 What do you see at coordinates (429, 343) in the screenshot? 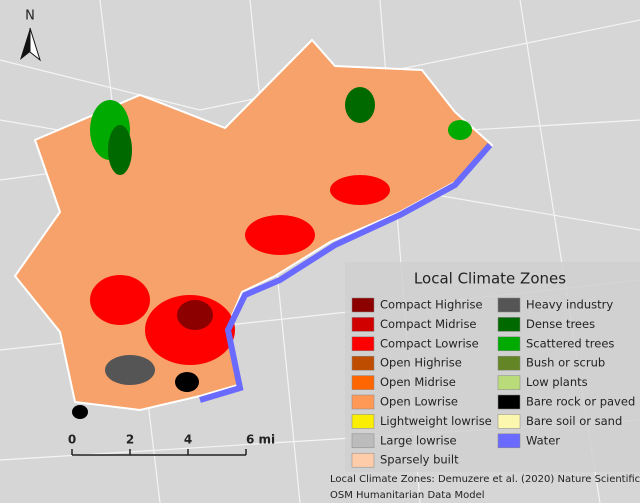
I see `legend-label: Compact Lowrise` at bounding box center [429, 343].